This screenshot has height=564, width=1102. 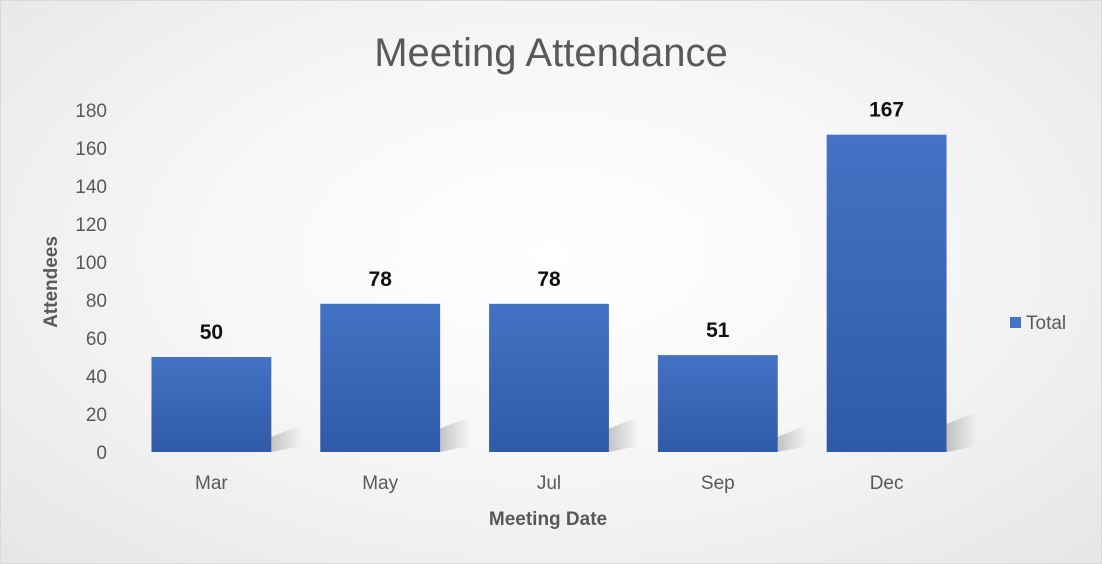 I want to click on bar-shadows, so click(x=624, y=432).